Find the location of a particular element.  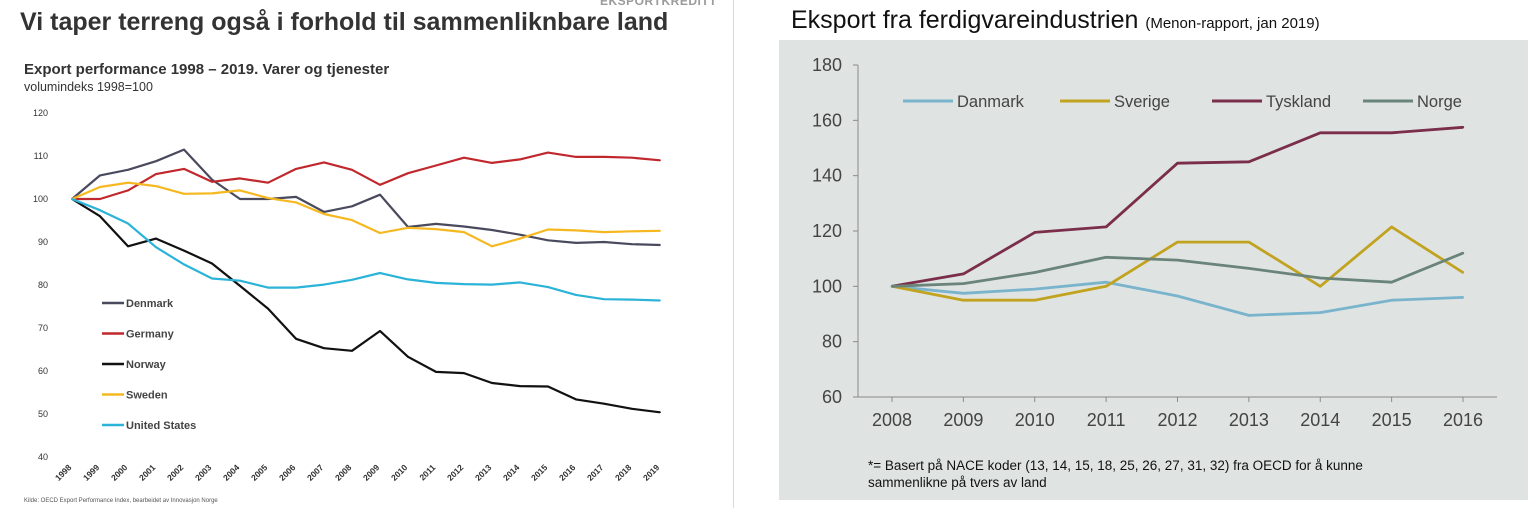

y-tick-label-90: 90 is located at coordinates (43, 242).